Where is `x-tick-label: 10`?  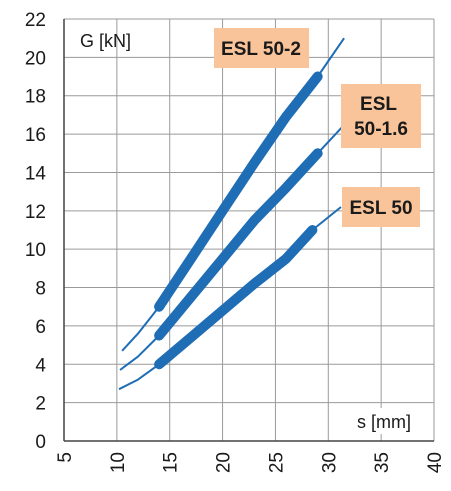
x-tick-label: 10 is located at coordinates (118, 462).